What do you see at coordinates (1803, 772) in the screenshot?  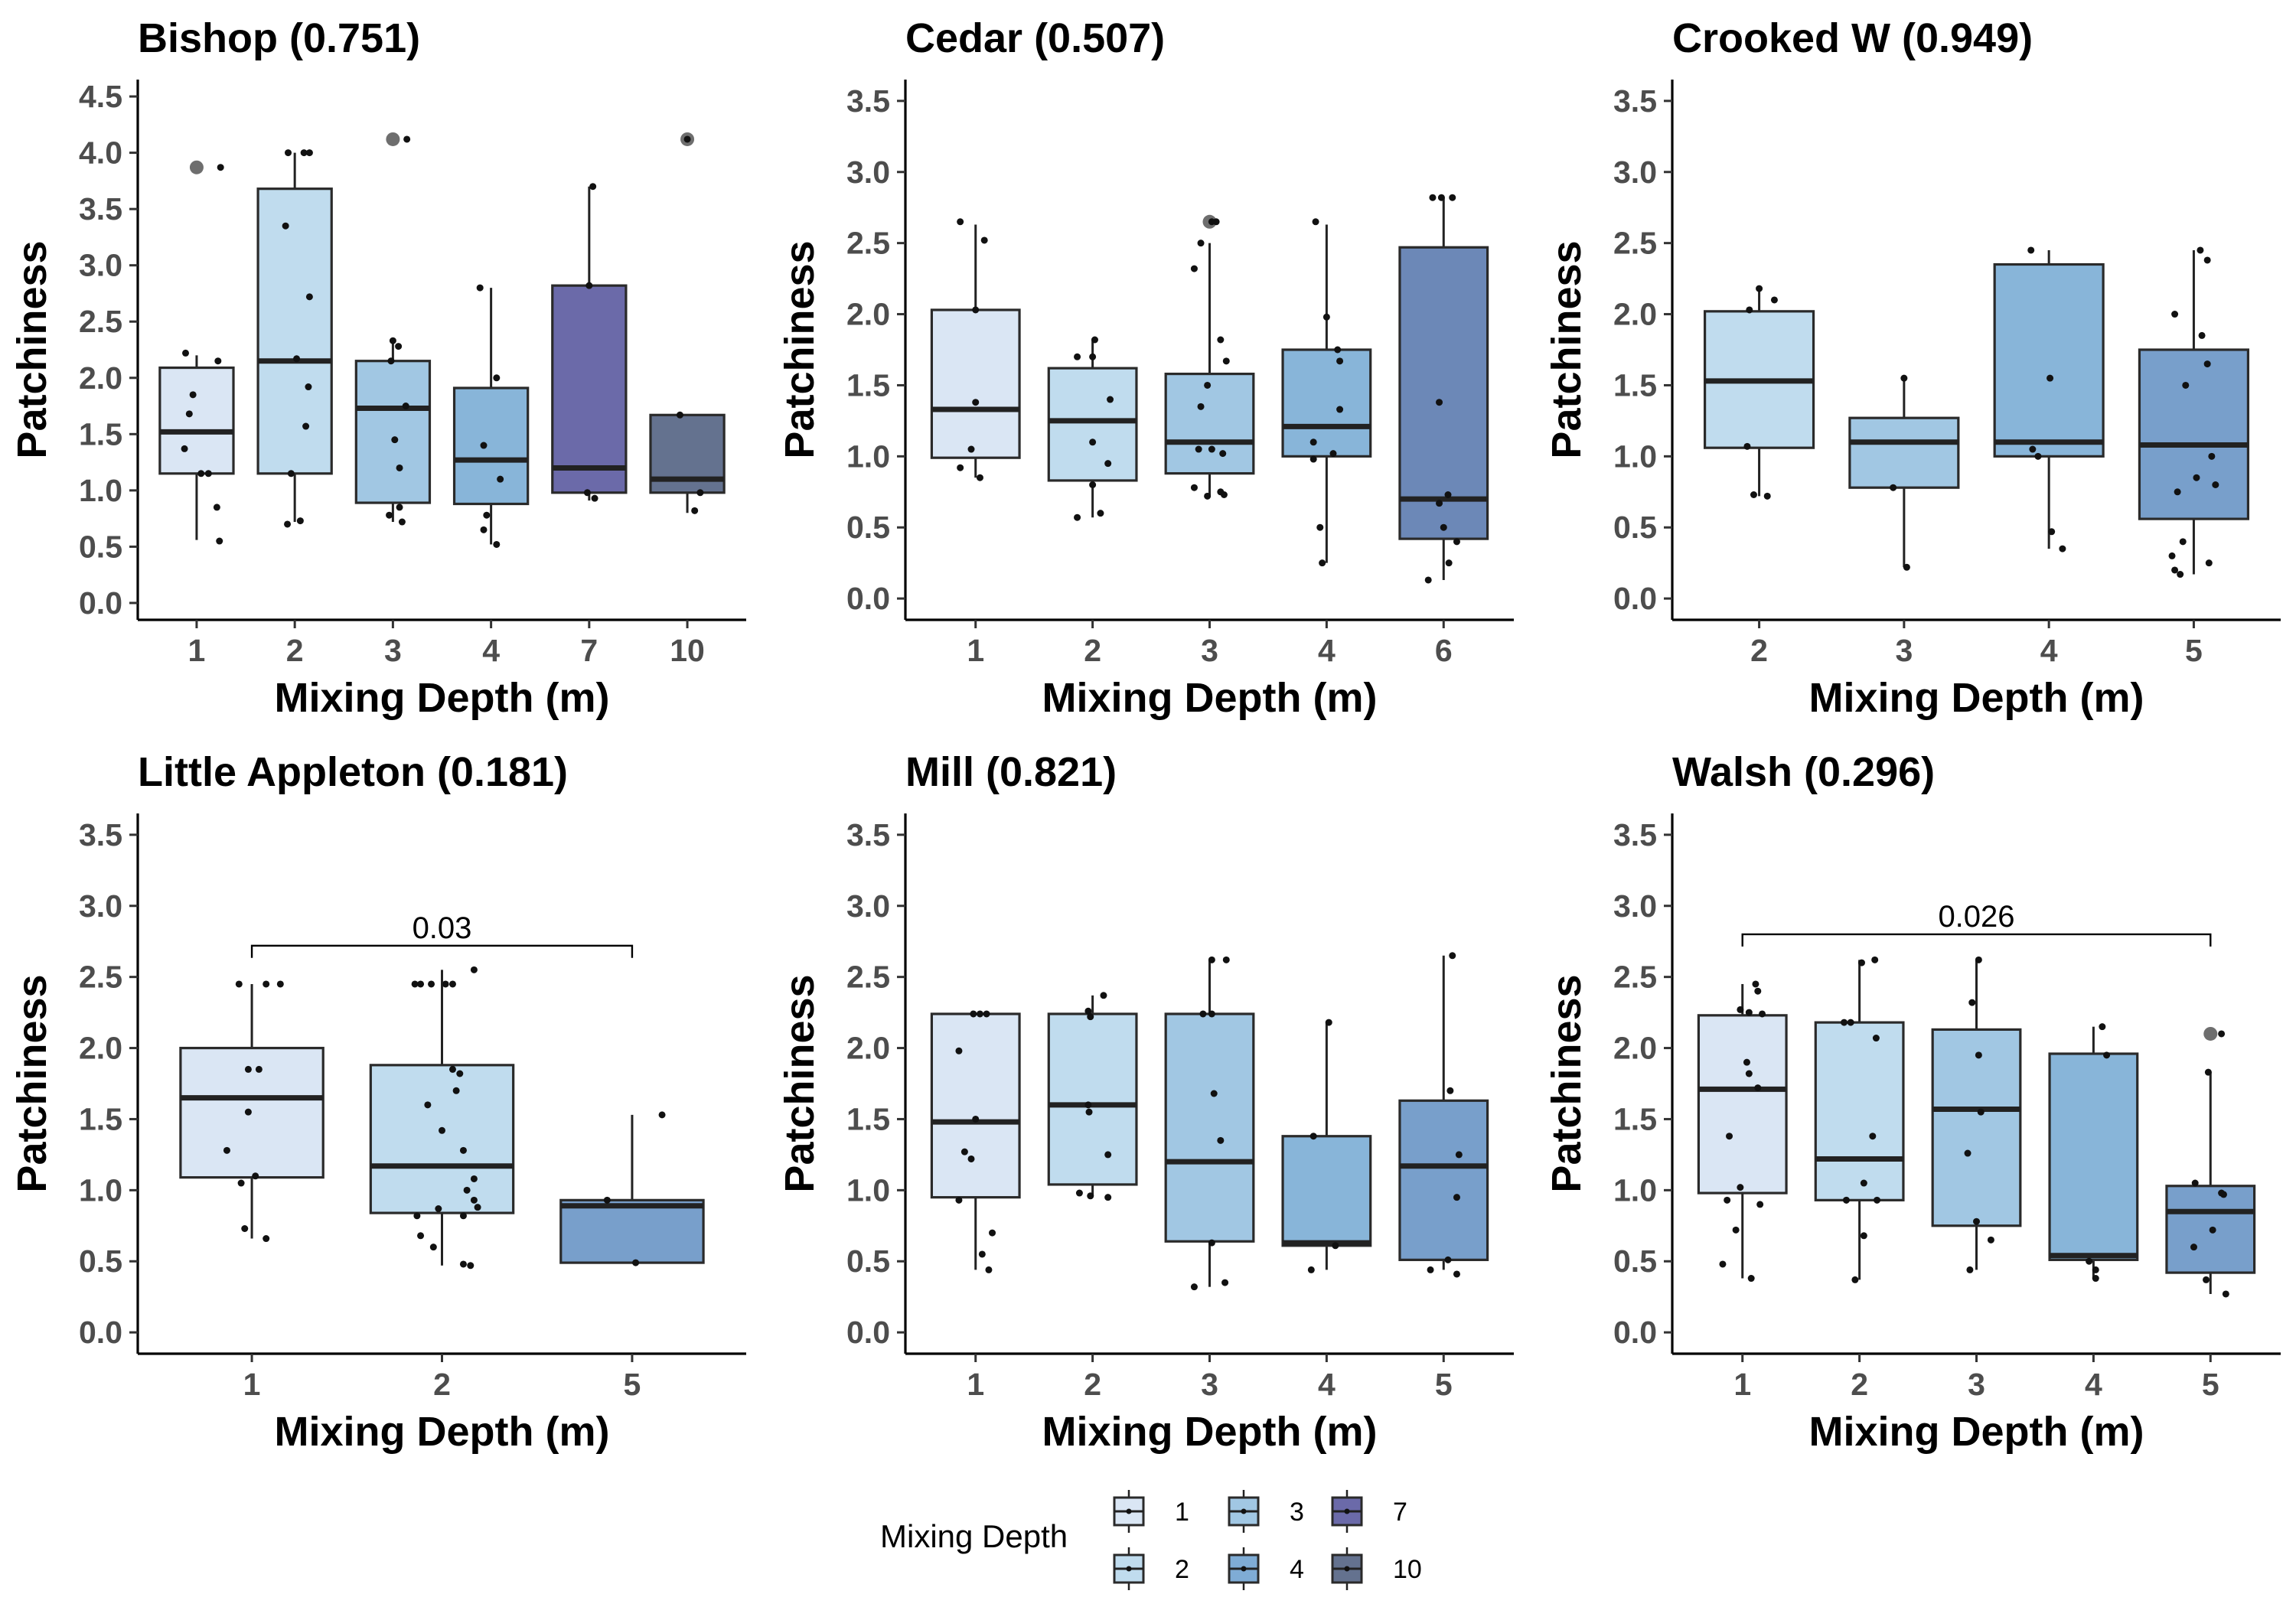 I see `panel-title: Walsh (0.296)` at bounding box center [1803, 772].